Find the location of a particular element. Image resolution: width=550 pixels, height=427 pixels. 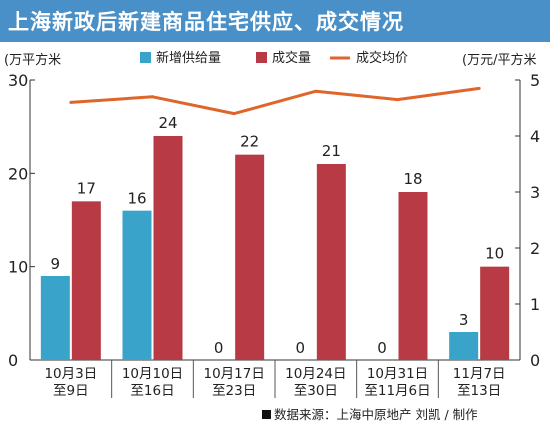

category-label: 至23日 is located at coordinates (234, 391).